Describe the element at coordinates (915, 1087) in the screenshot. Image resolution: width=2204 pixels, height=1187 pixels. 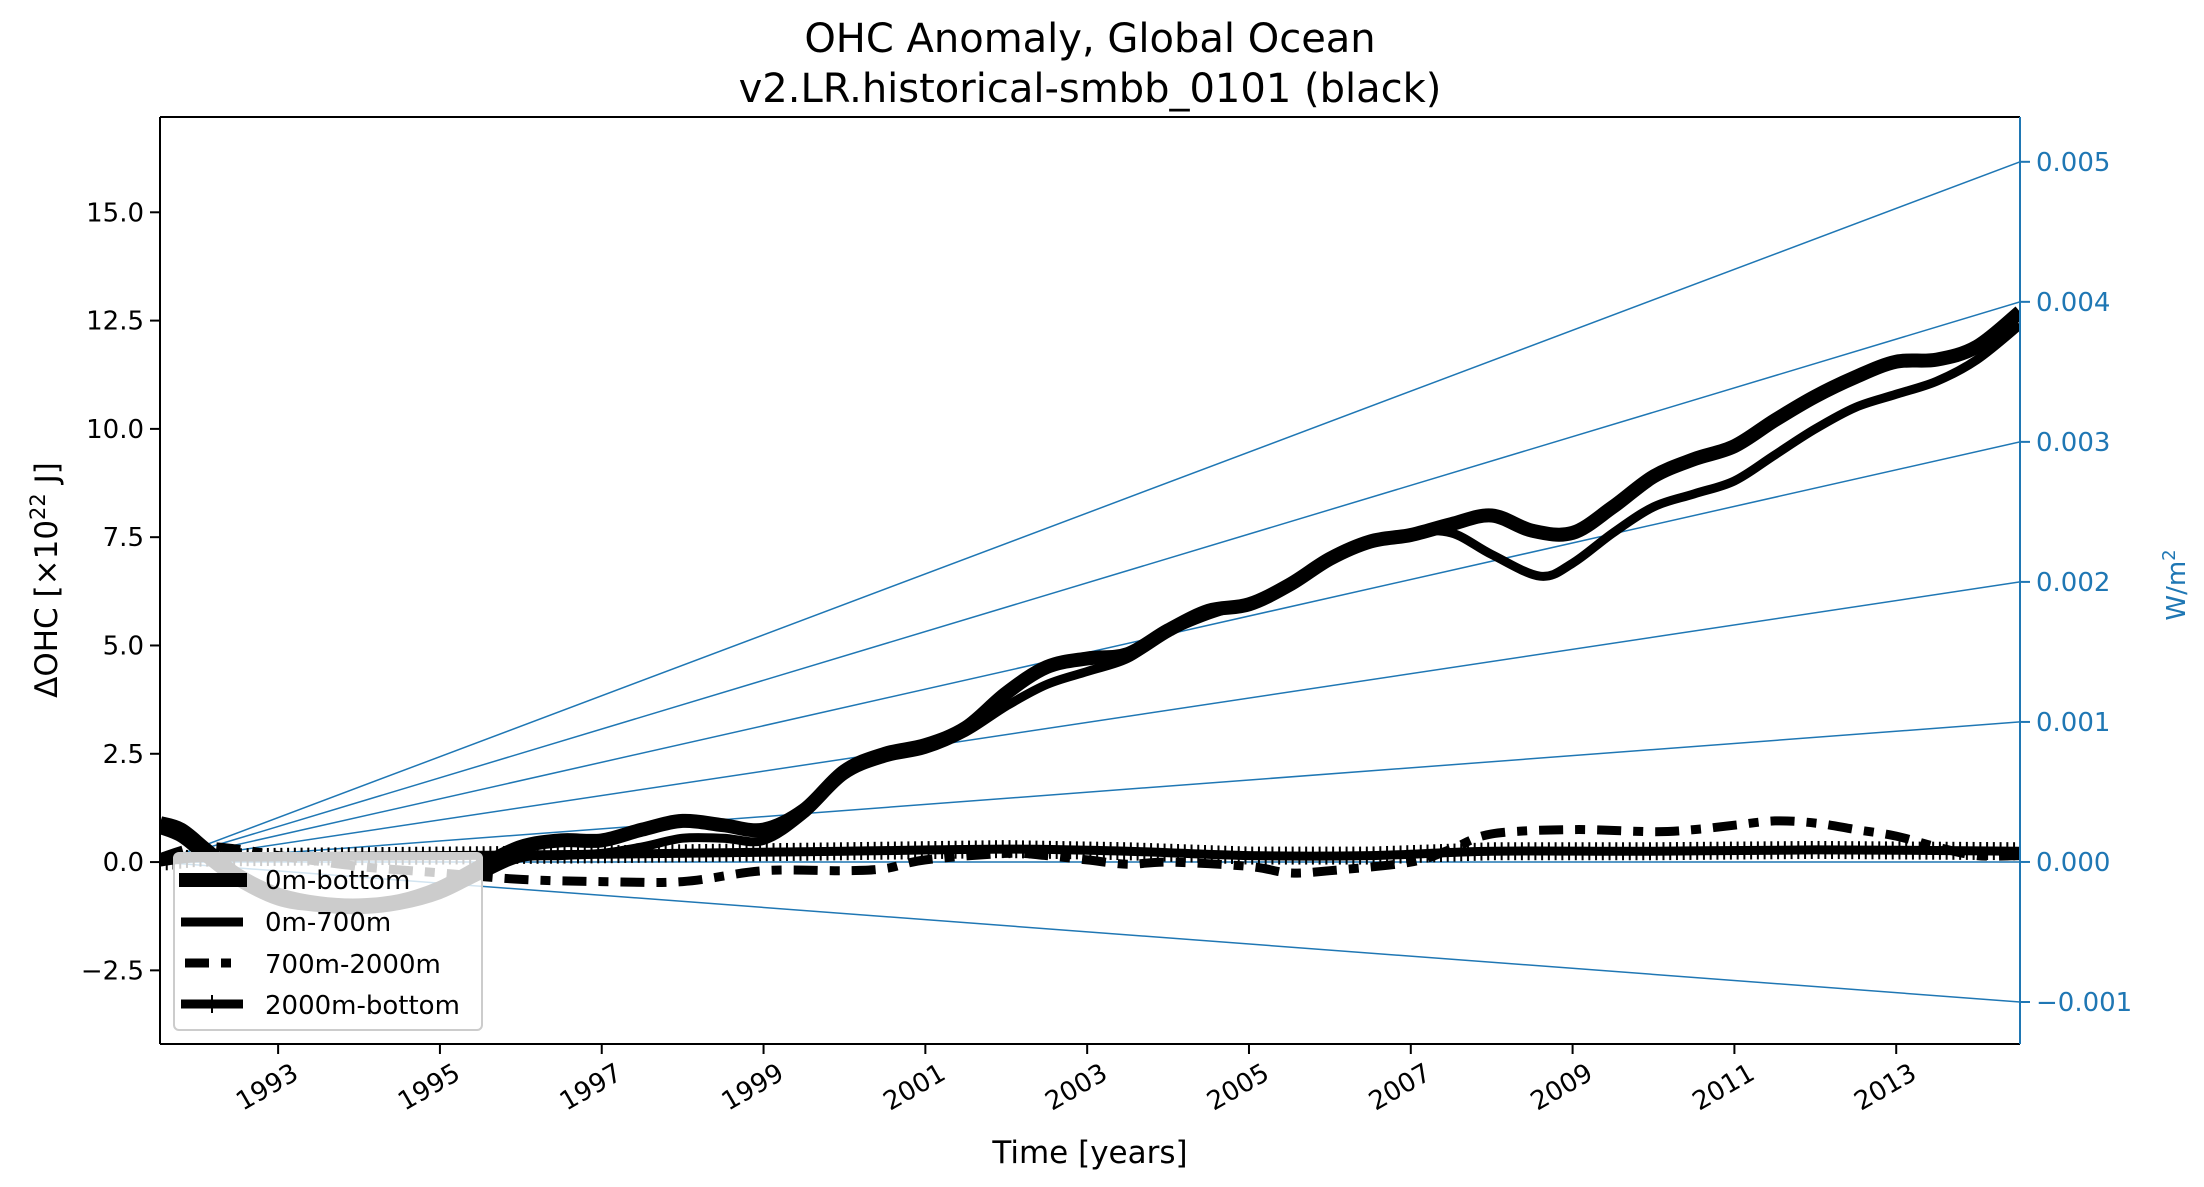
I see `x-tick-label: 2001` at that location.